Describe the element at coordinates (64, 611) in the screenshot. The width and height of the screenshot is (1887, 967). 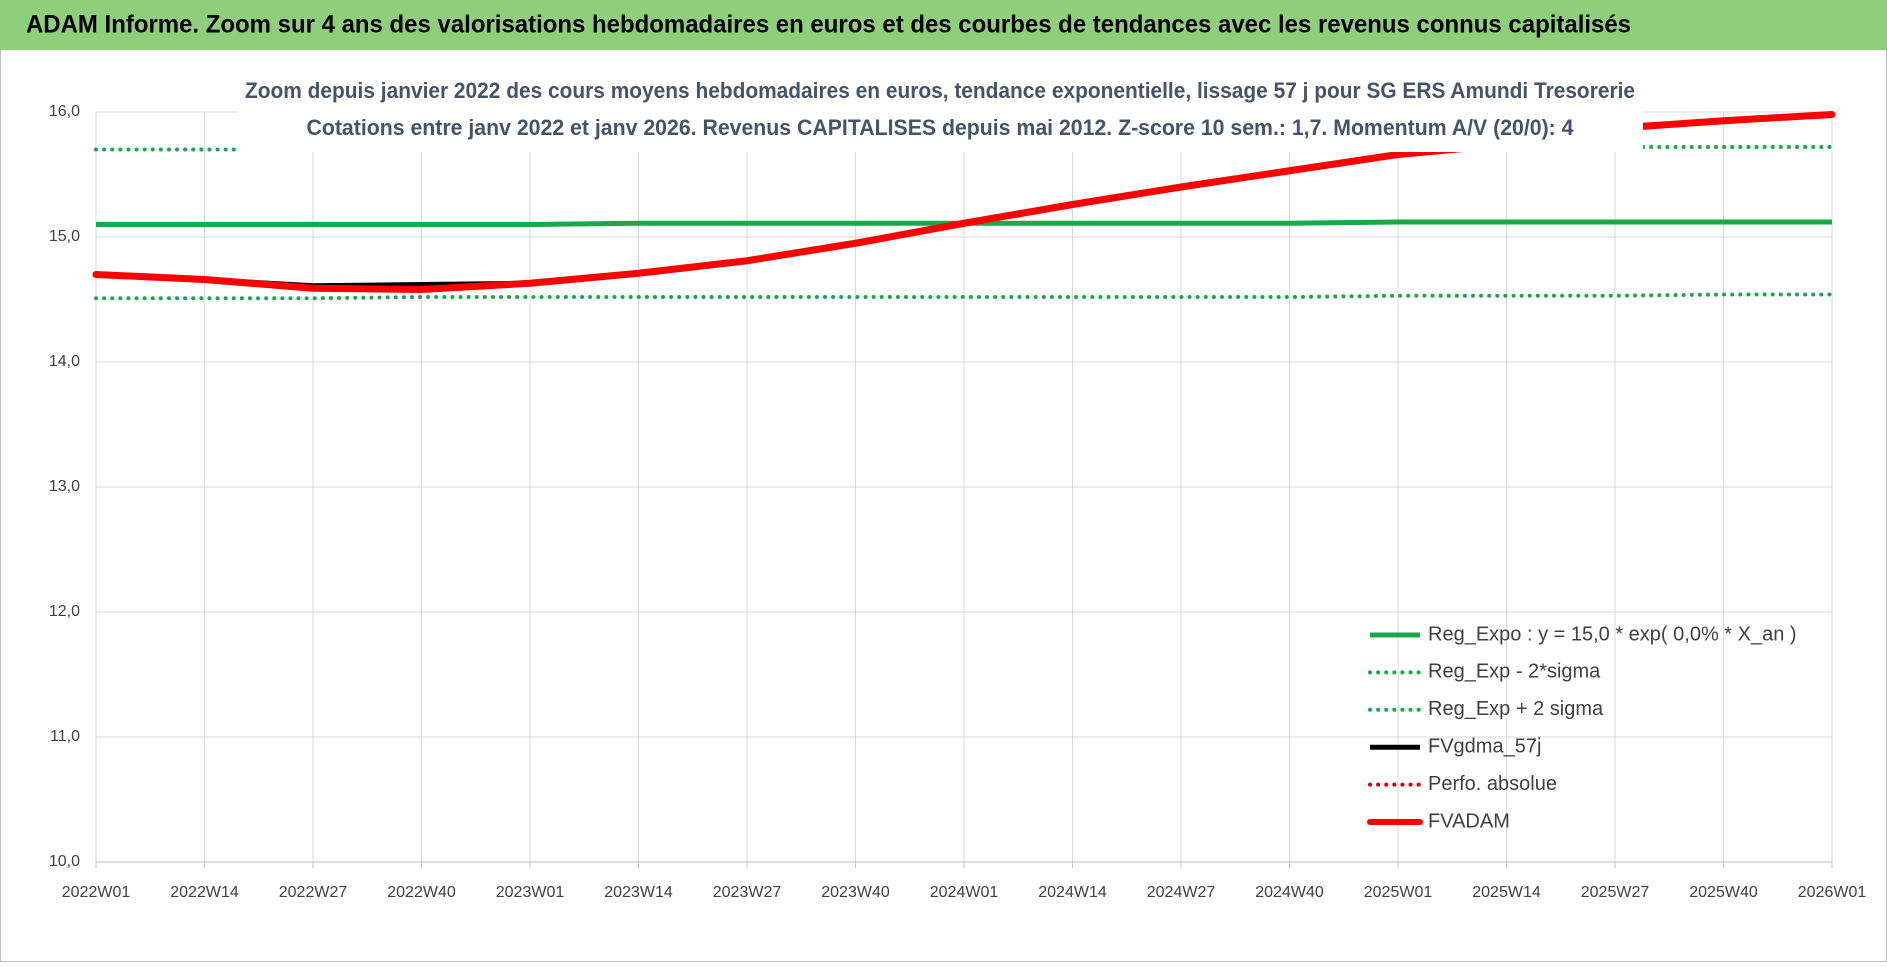
I see `y-tick-label: 12,0` at that location.